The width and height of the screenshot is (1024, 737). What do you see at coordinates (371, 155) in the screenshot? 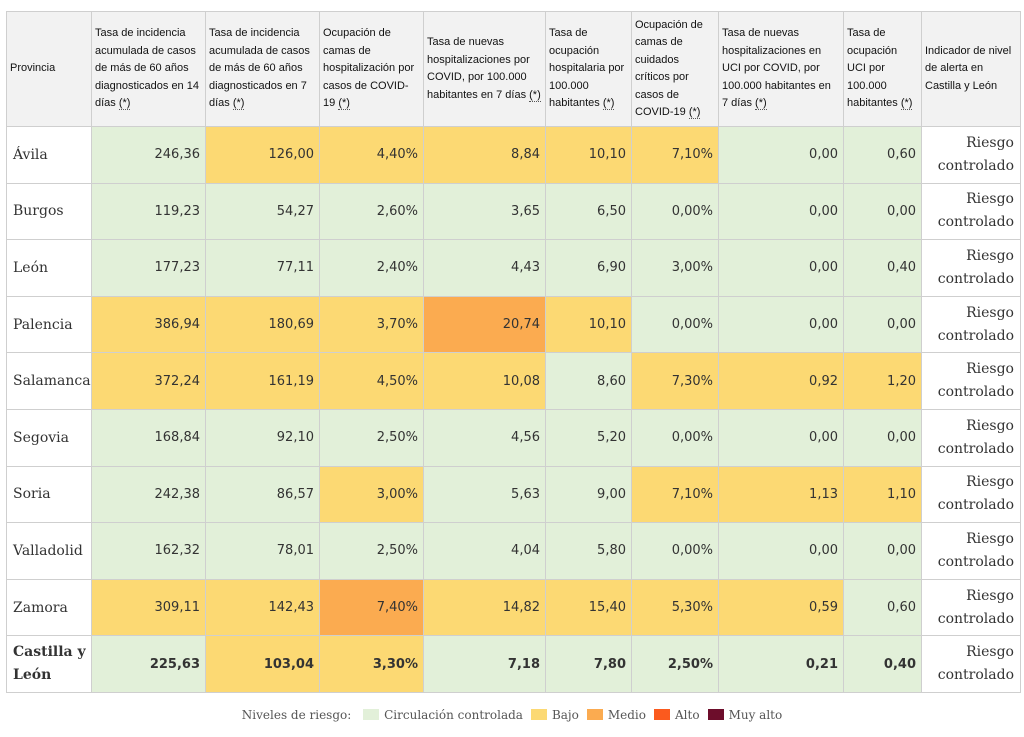
I see `indicator-cell: 4,40%` at bounding box center [371, 155].